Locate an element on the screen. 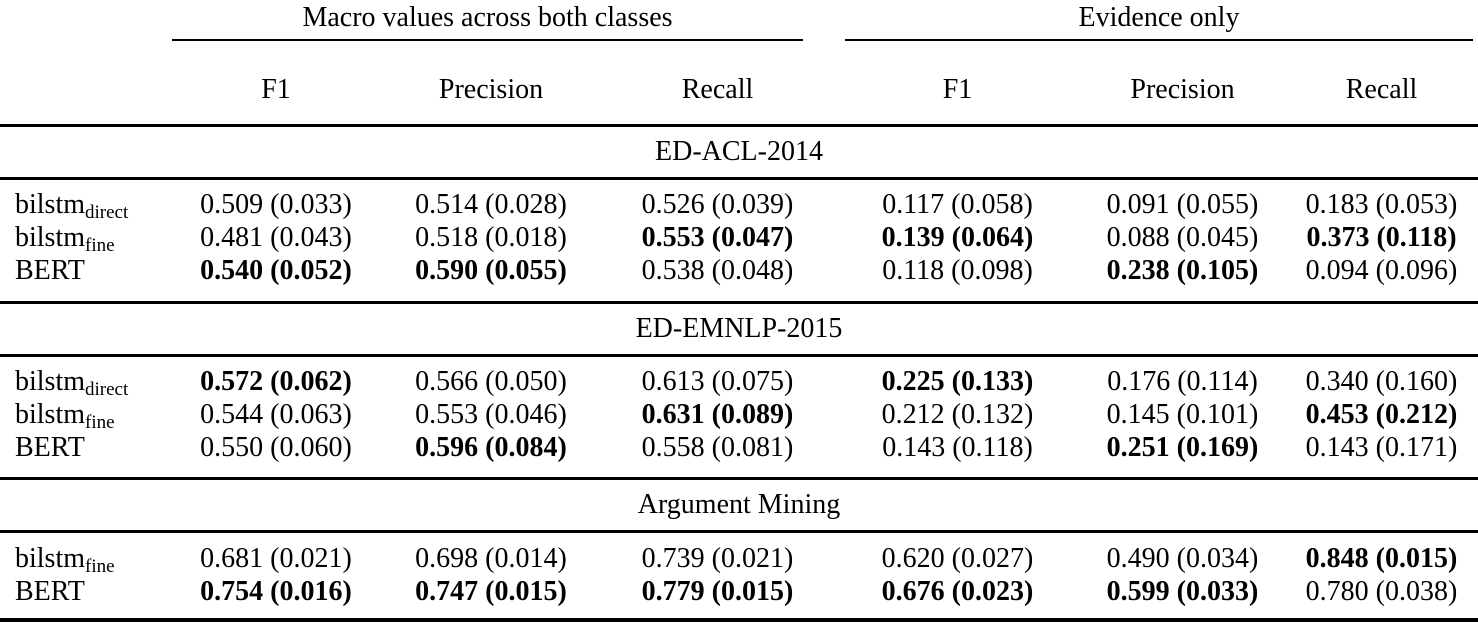 This screenshot has width=1478, height=624. metric-cell: 0.145 (0.101) is located at coordinates (1182, 414).